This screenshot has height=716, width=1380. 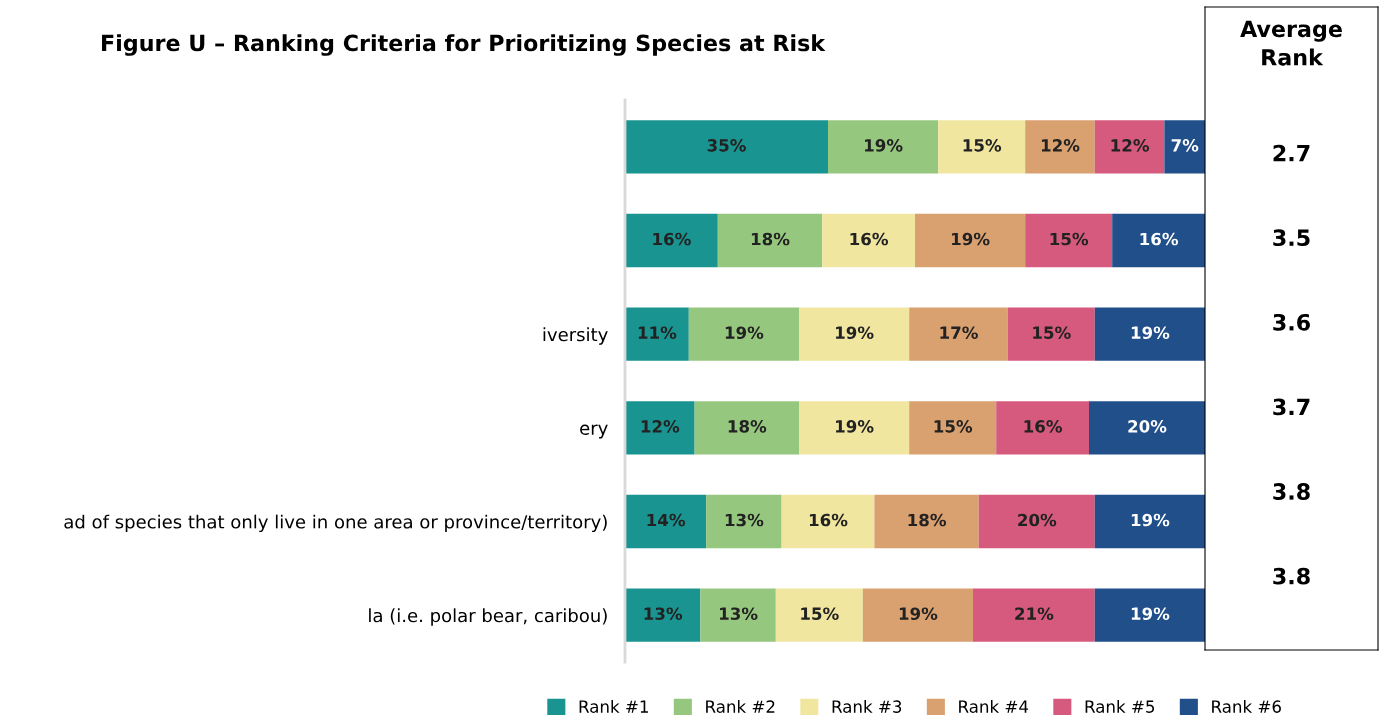 I want to click on data-label: 11%, so click(x=657, y=332).